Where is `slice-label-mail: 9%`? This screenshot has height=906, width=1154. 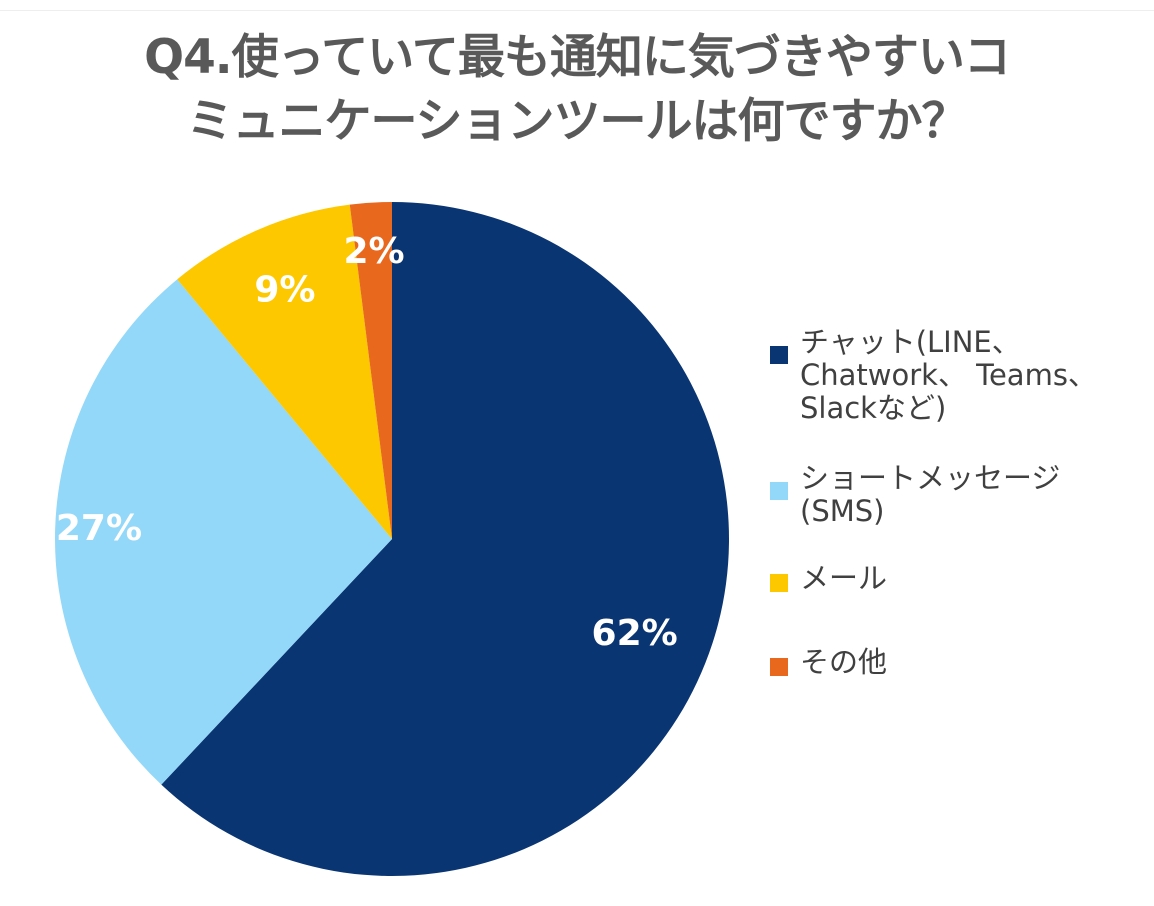
slice-label-mail: 9% is located at coordinates (284, 290).